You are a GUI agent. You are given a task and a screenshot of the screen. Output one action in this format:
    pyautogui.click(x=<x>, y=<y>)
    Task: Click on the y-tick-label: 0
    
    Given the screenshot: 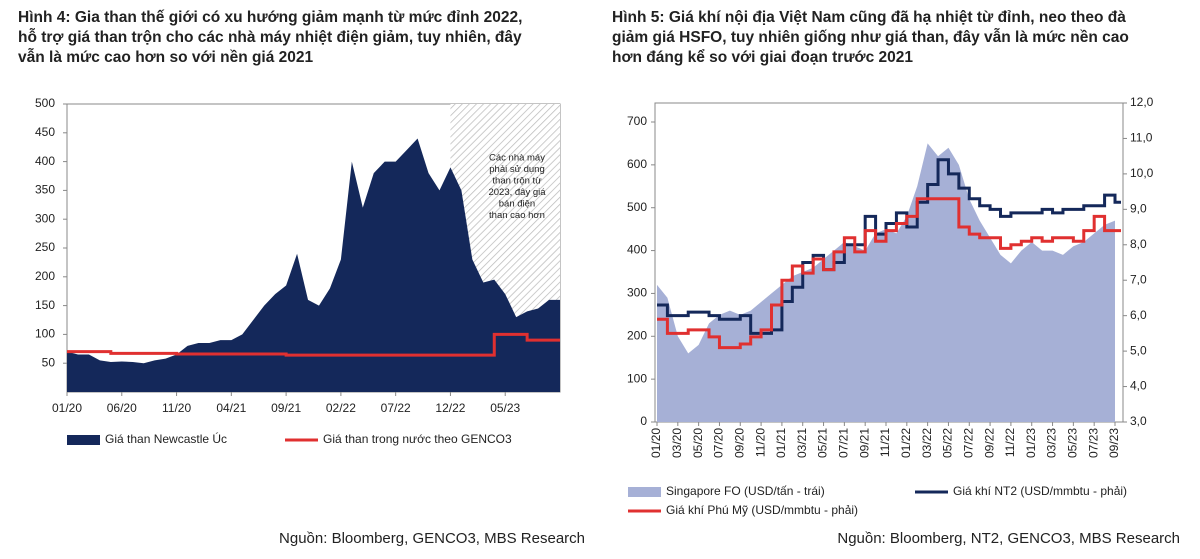 What is the action you would take?
    pyautogui.click(x=643, y=421)
    